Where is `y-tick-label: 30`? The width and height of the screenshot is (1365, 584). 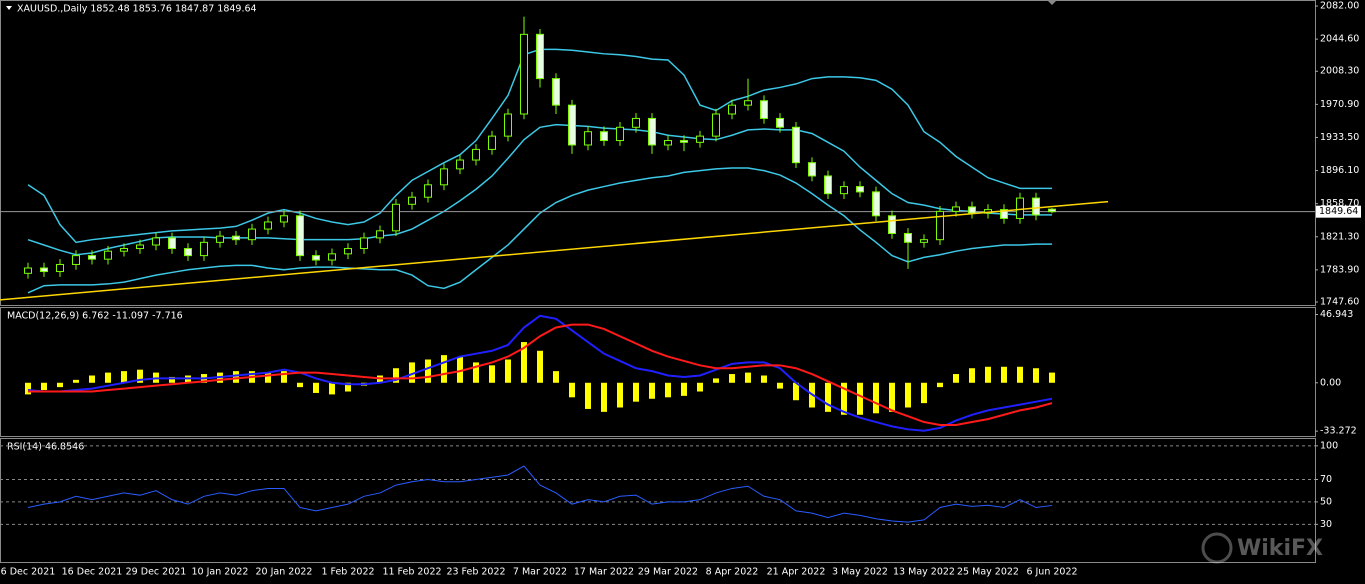 y-tick-label: 30 is located at coordinates (1326, 524).